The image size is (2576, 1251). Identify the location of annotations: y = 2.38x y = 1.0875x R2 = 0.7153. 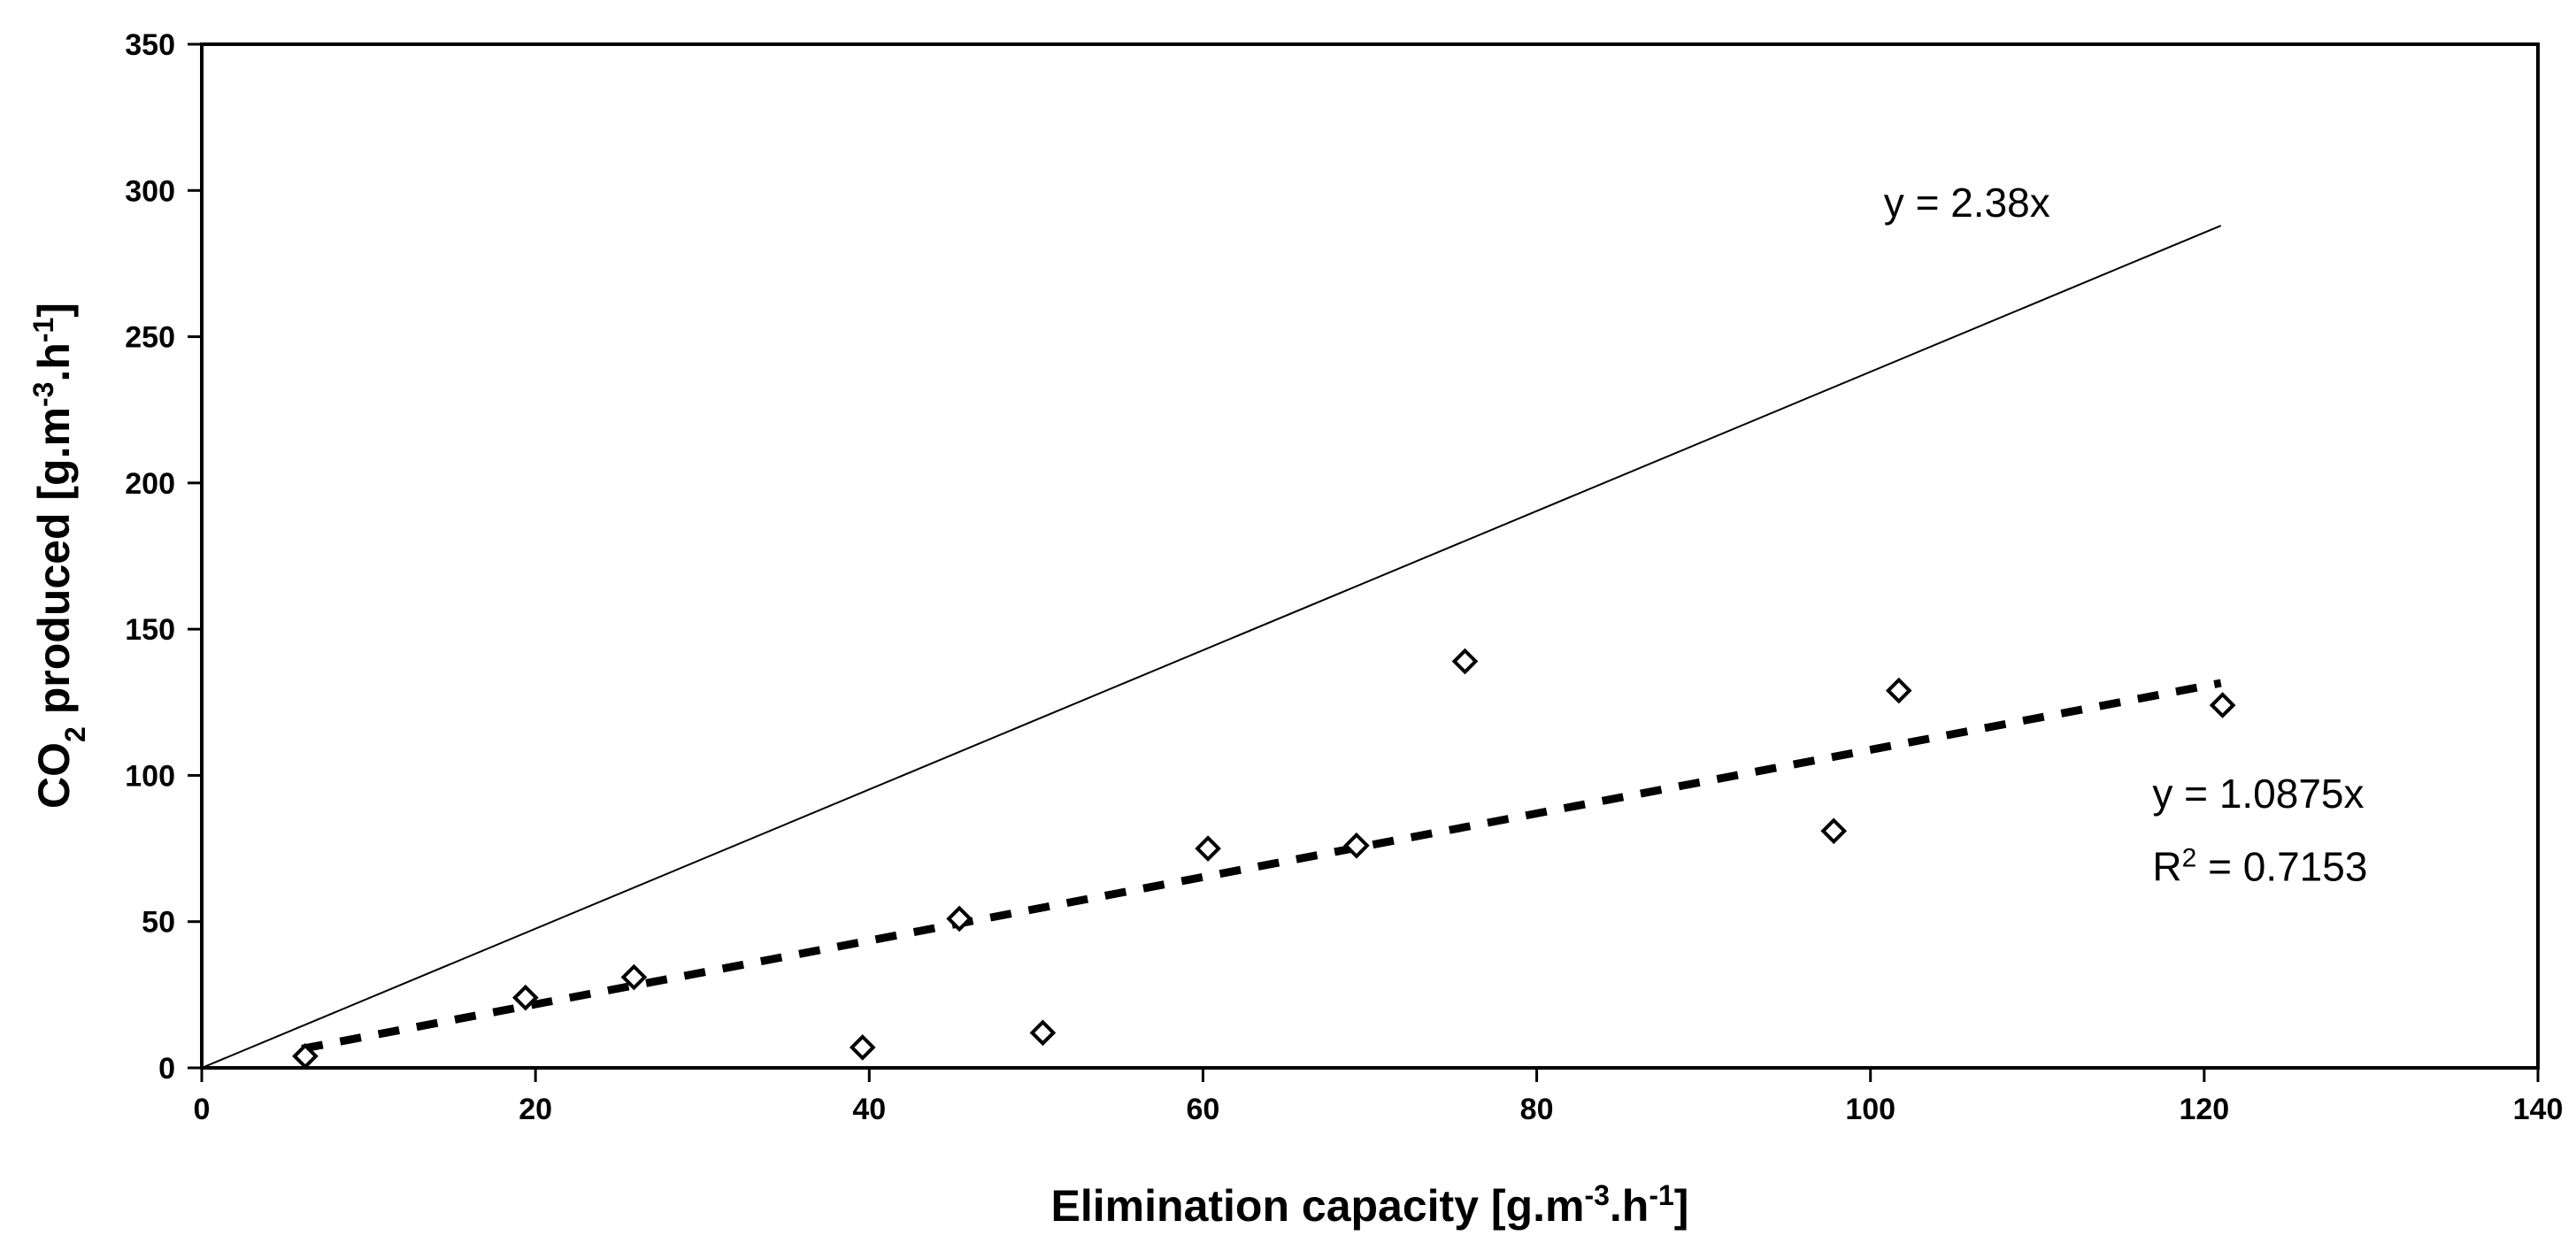
(2126, 534).